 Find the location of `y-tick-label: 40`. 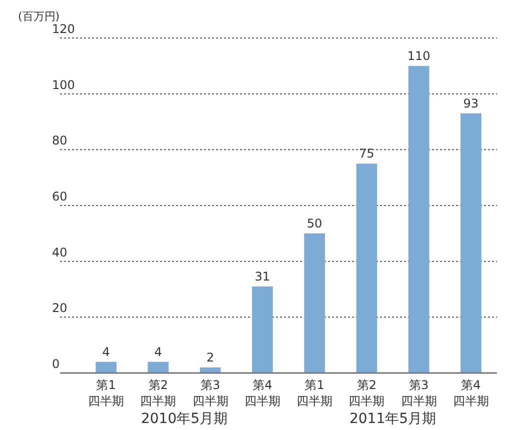

y-tick-label: 40 is located at coordinates (60, 252).